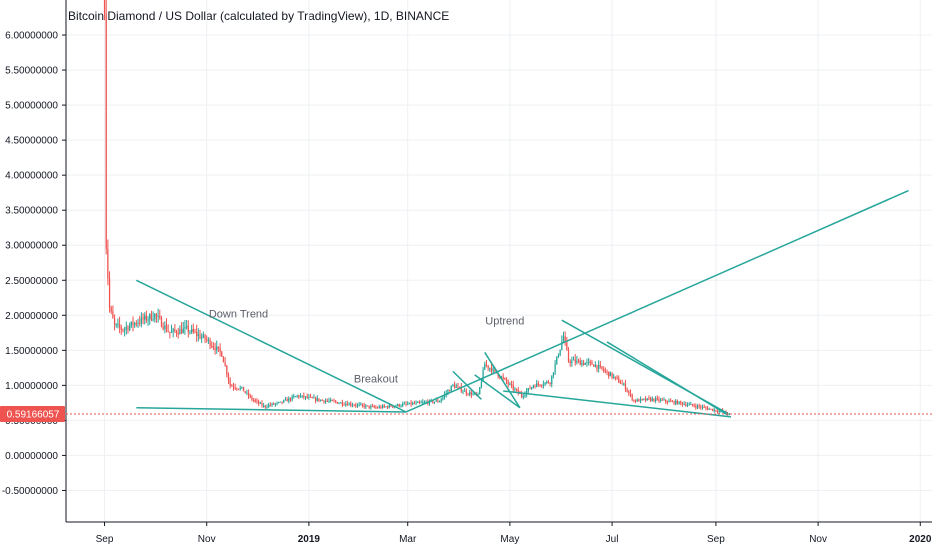 The width and height of the screenshot is (932, 550). Describe the element at coordinates (31, 211) in the screenshot. I see `y-tick-label: 3.50000000` at that location.